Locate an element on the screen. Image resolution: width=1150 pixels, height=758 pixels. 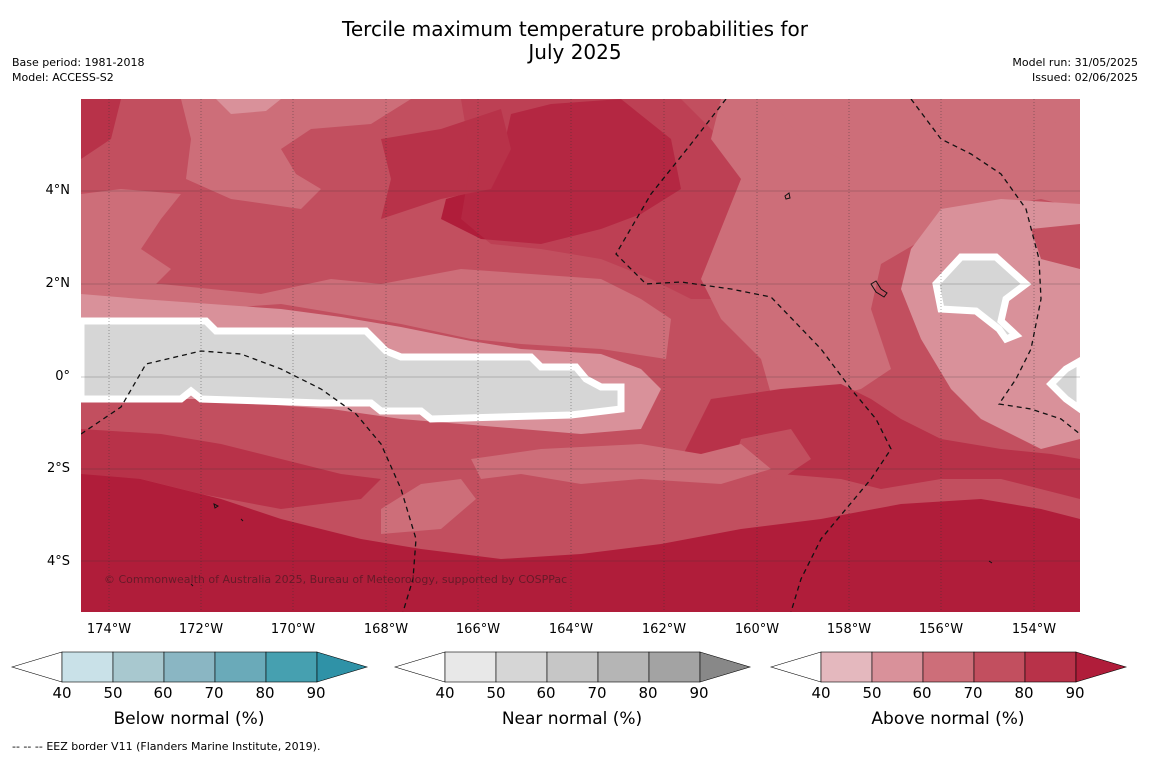
colorbar-above-swatches is located at coordinates (948, 667).